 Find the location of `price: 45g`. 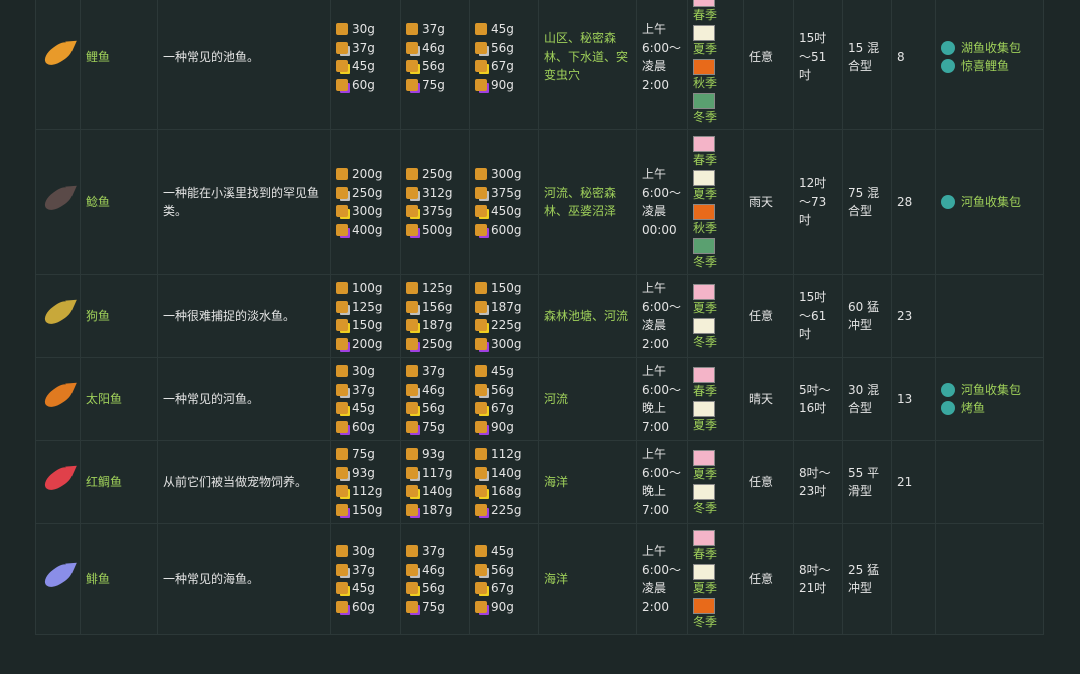

price: 45g is located at coordinates (363, 408).